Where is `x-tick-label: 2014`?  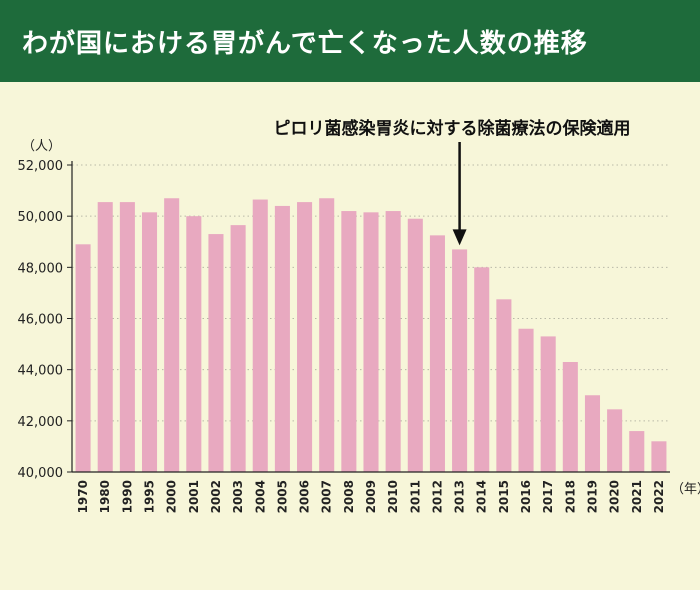 x-tick-label: 2014 is located at coordinates (482, 496).